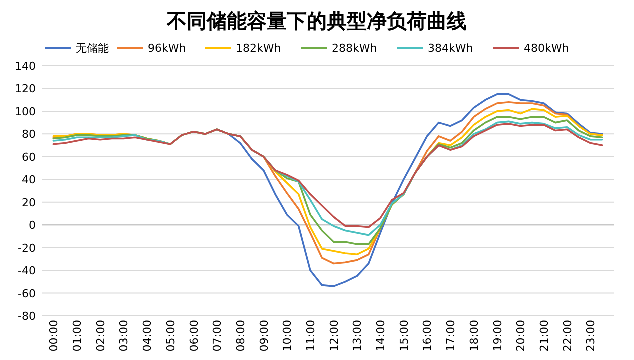 The width and height of the screenshot is (634, 360). Describe the element at coordinates (124, 336) in the screenshot. I see `x-tick-label: 03:00` at that location.